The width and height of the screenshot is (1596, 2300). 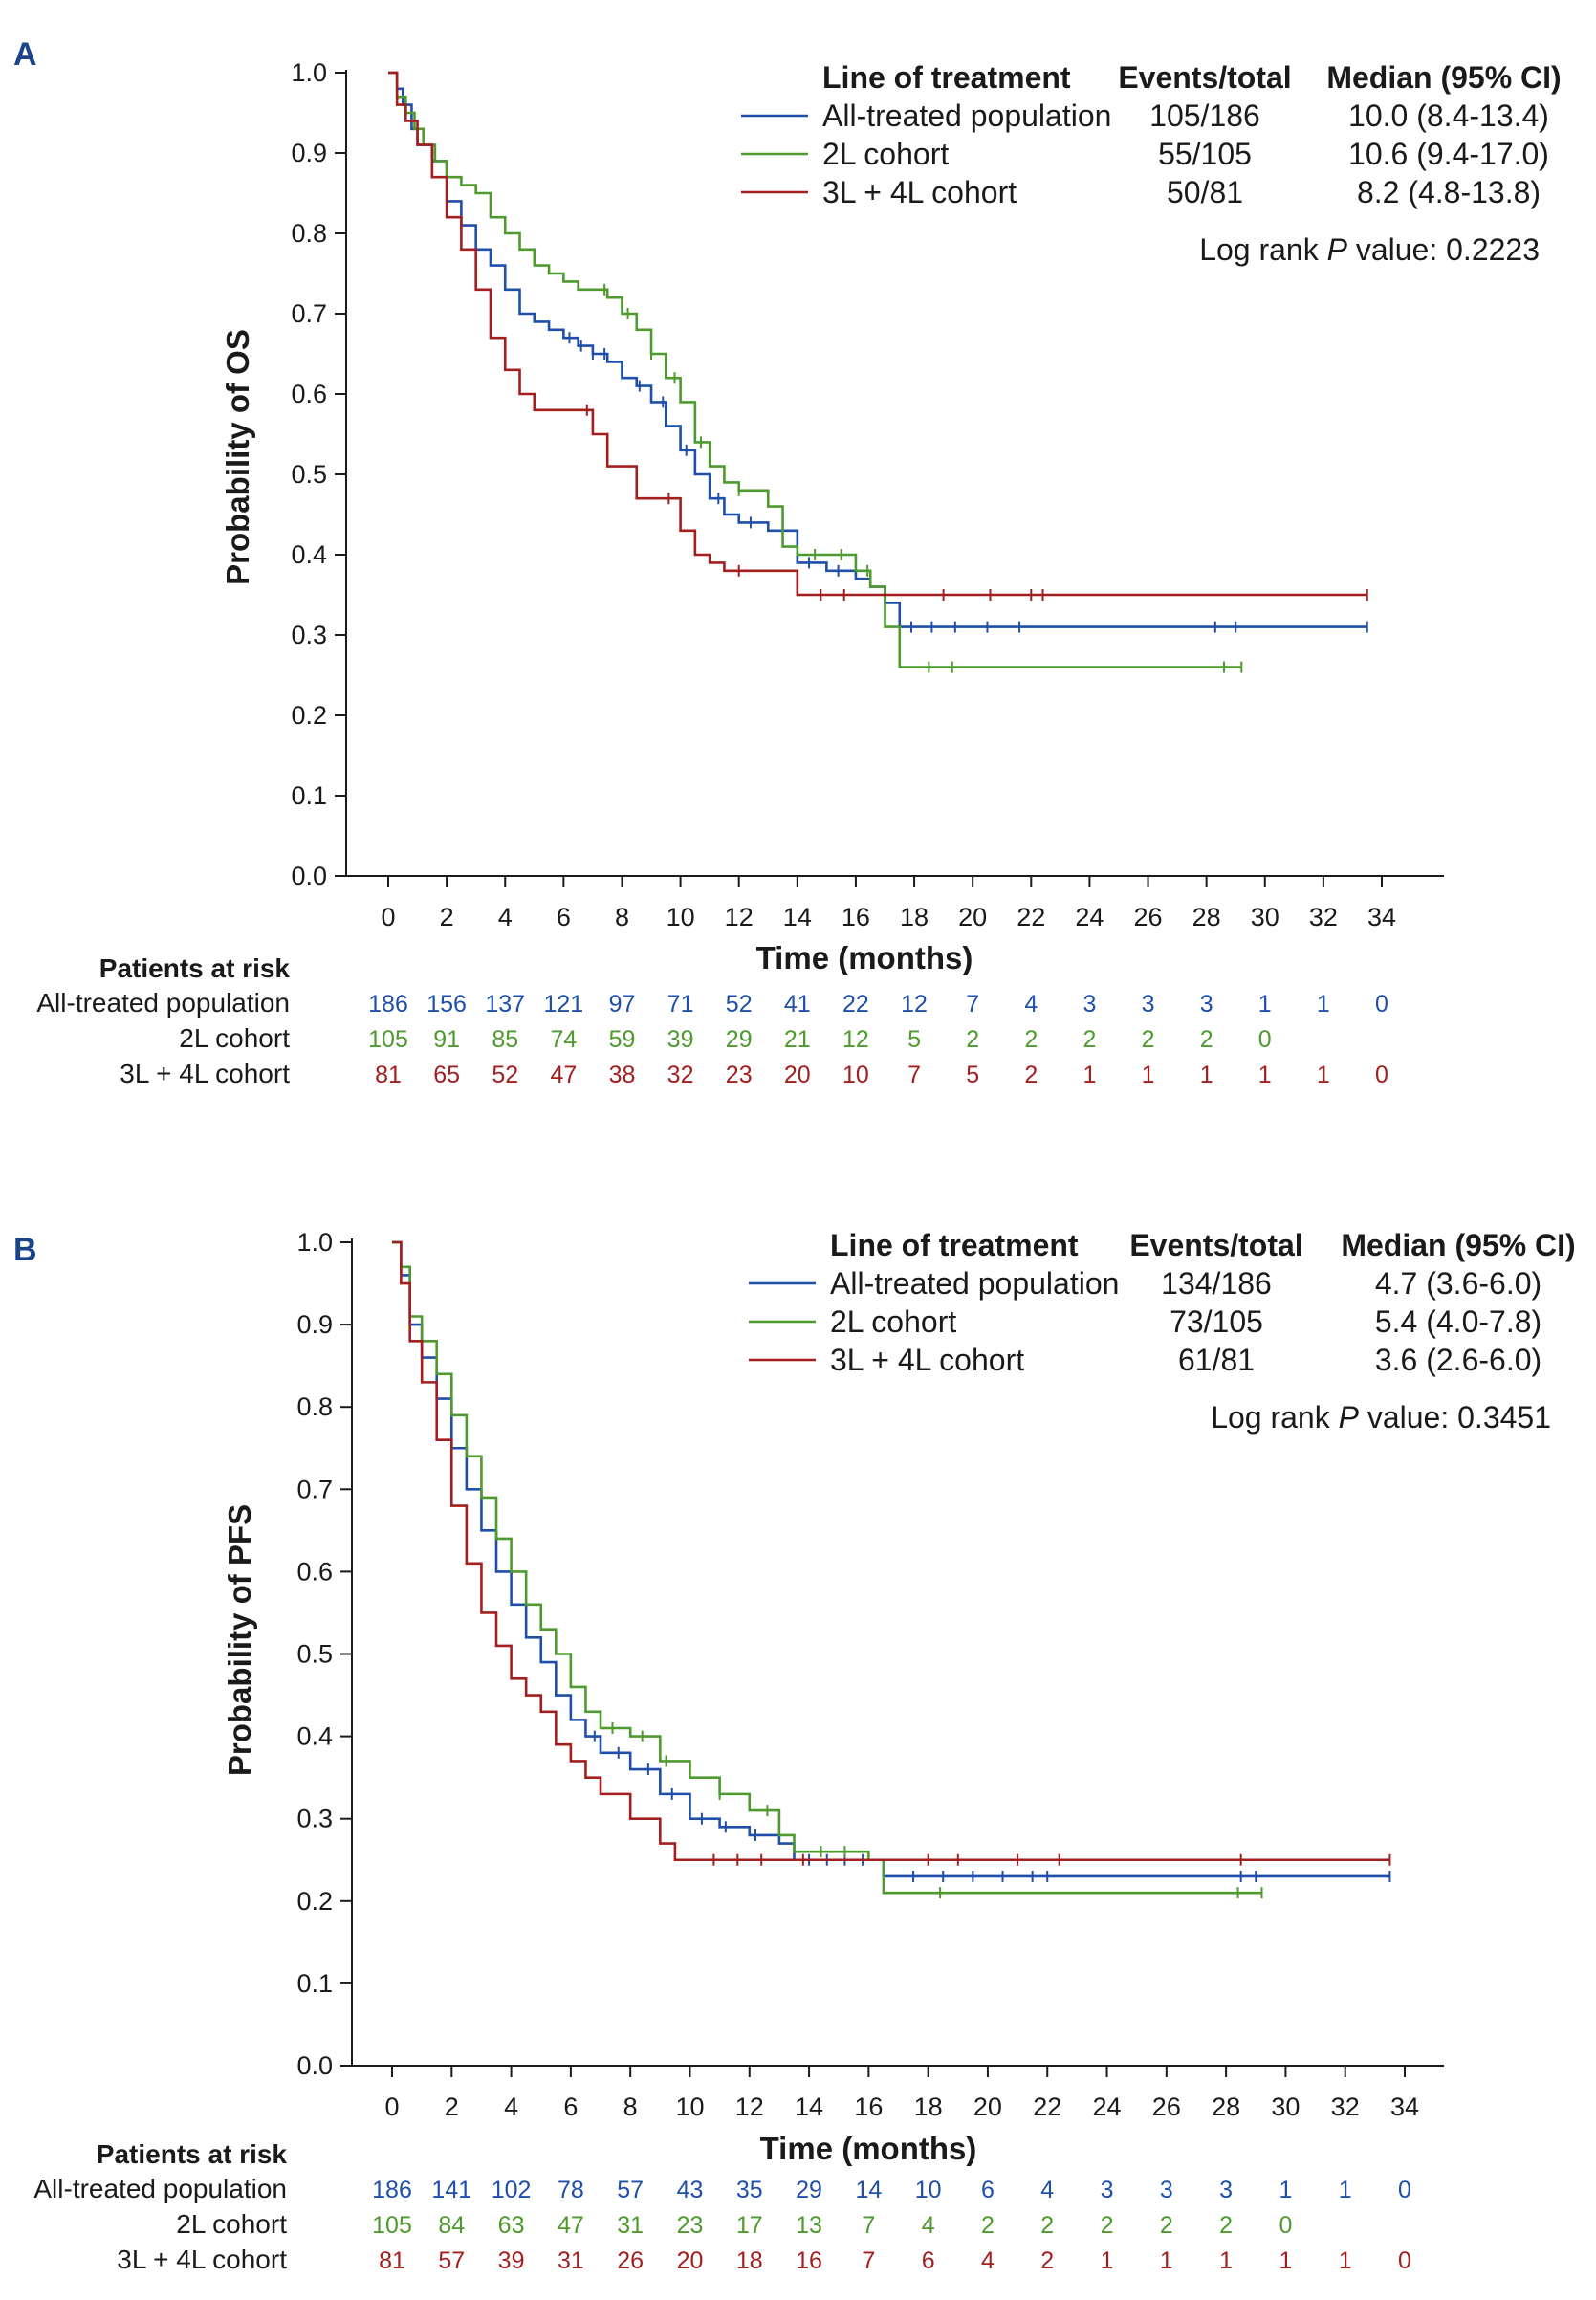 What do you see at coordinates (309, 475) in the screenshot?
I see `y-tick-label: 0.5` at bounding box center [309, 475].